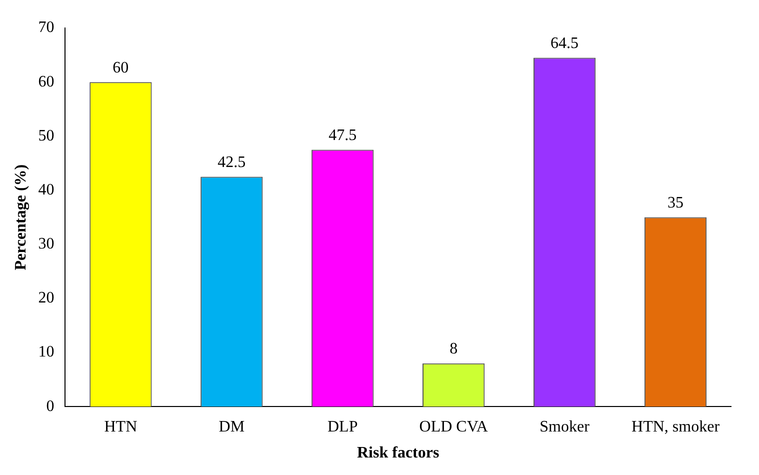  I want to click on y-tick-label: 20, so click(46, 298).